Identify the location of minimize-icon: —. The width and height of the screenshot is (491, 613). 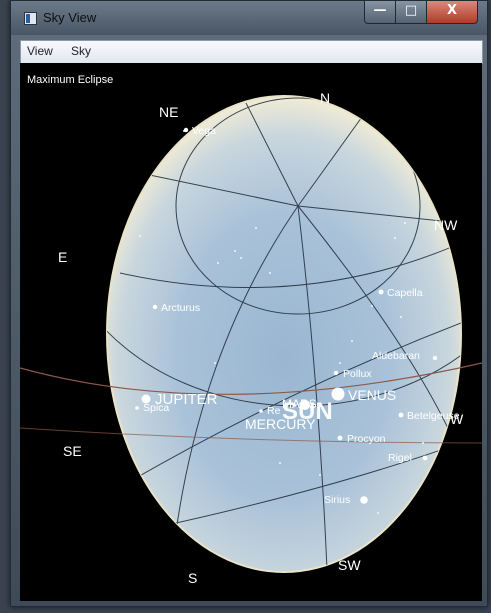
(380, 10).